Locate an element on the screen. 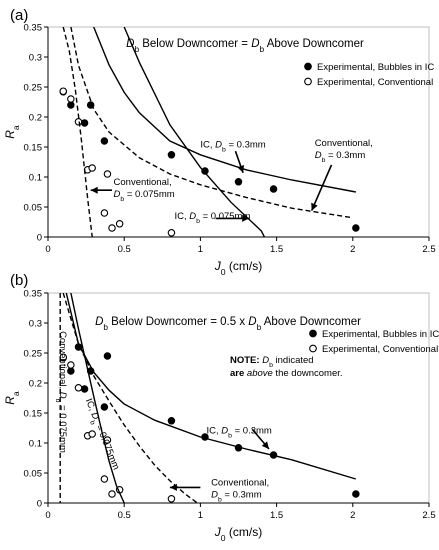 This screenshot has height=550, width=439. annotation-label: Db = 0.075mm is located at coordinates (144, 196).